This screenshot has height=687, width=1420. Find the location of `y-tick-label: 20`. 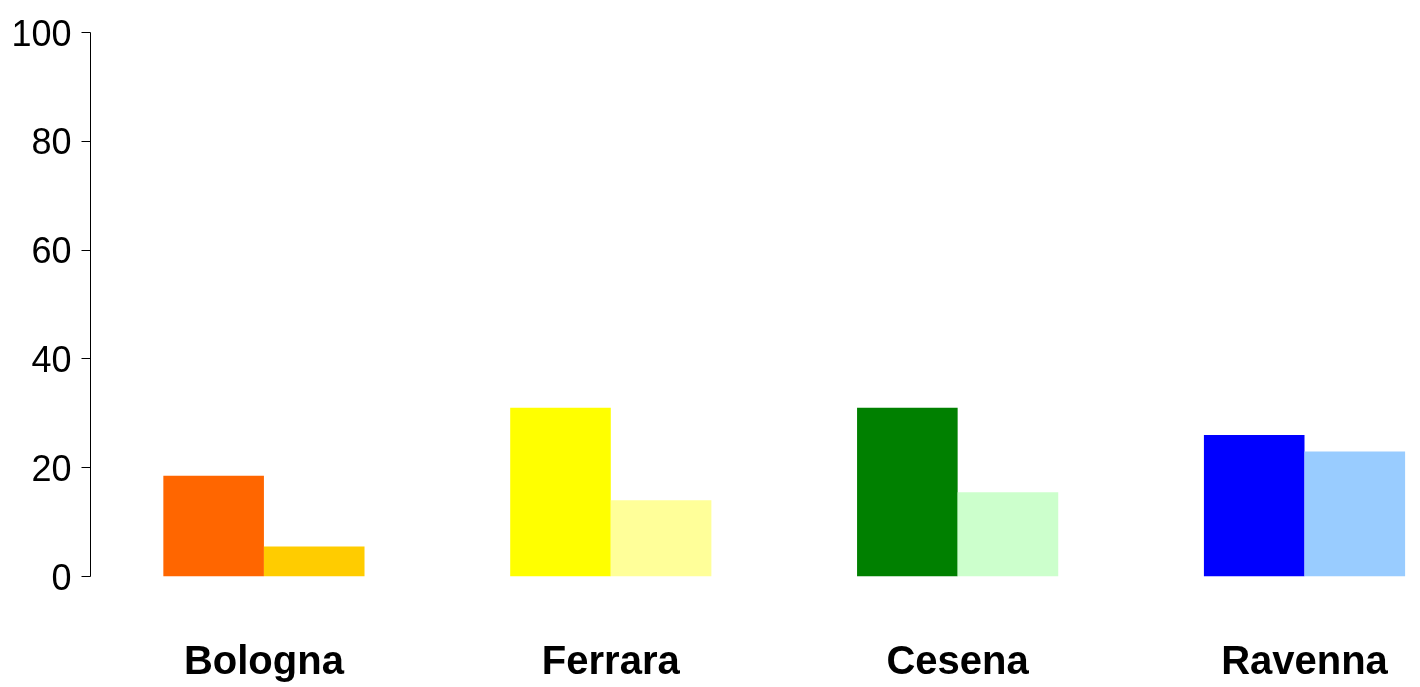

y-tick-label: 20 is located at coordinates (51, 468).